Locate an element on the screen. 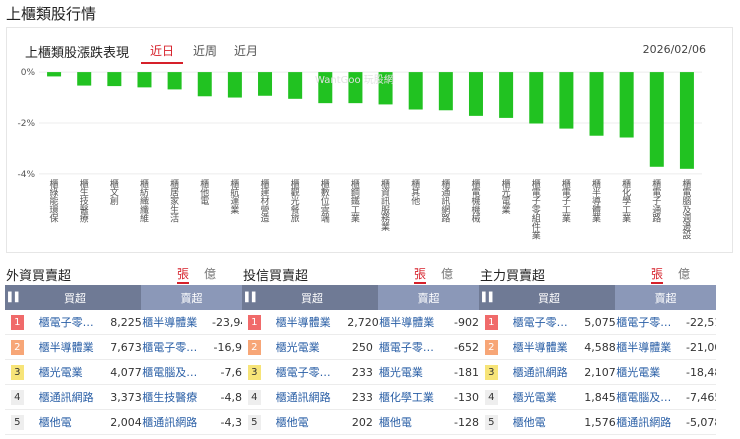 The height and width of the screenshot is (439, 740). table-row: 5 櫃他電 2,004 櫃通訊網路 -4,3 is located at coordinates (123, 422).